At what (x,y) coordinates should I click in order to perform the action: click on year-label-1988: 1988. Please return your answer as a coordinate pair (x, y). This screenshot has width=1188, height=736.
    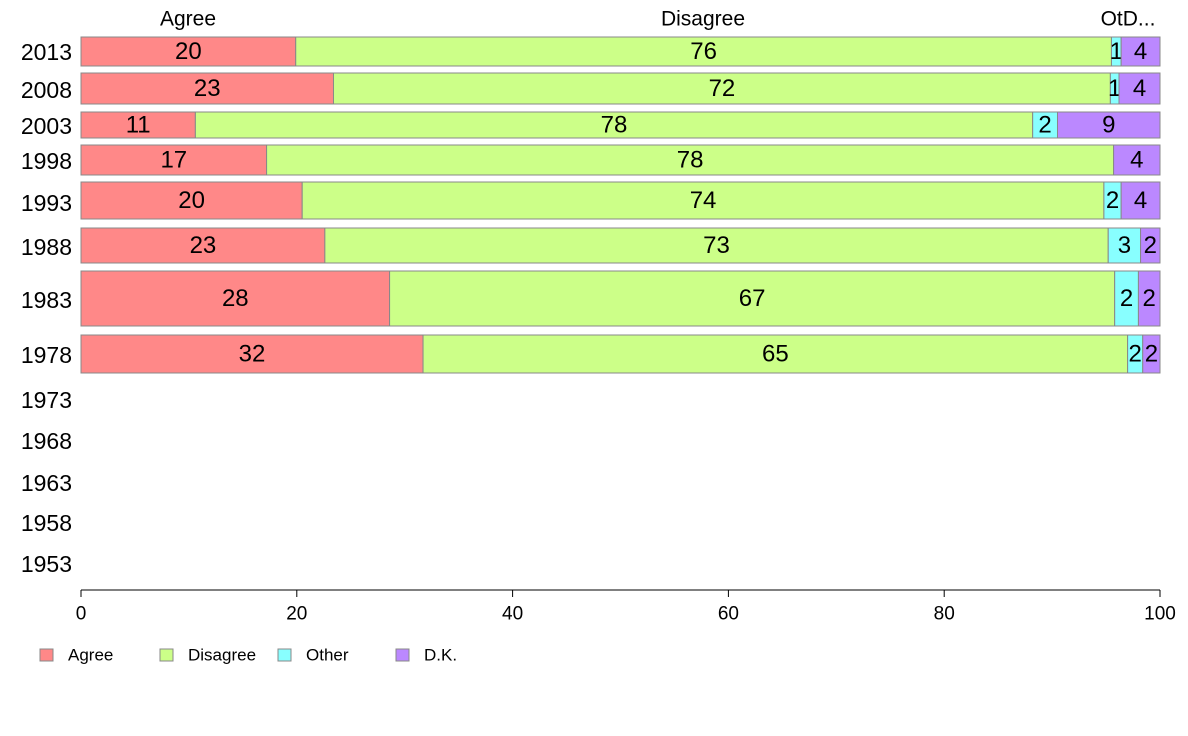
    Looking at the image, I should click on (46, 247).